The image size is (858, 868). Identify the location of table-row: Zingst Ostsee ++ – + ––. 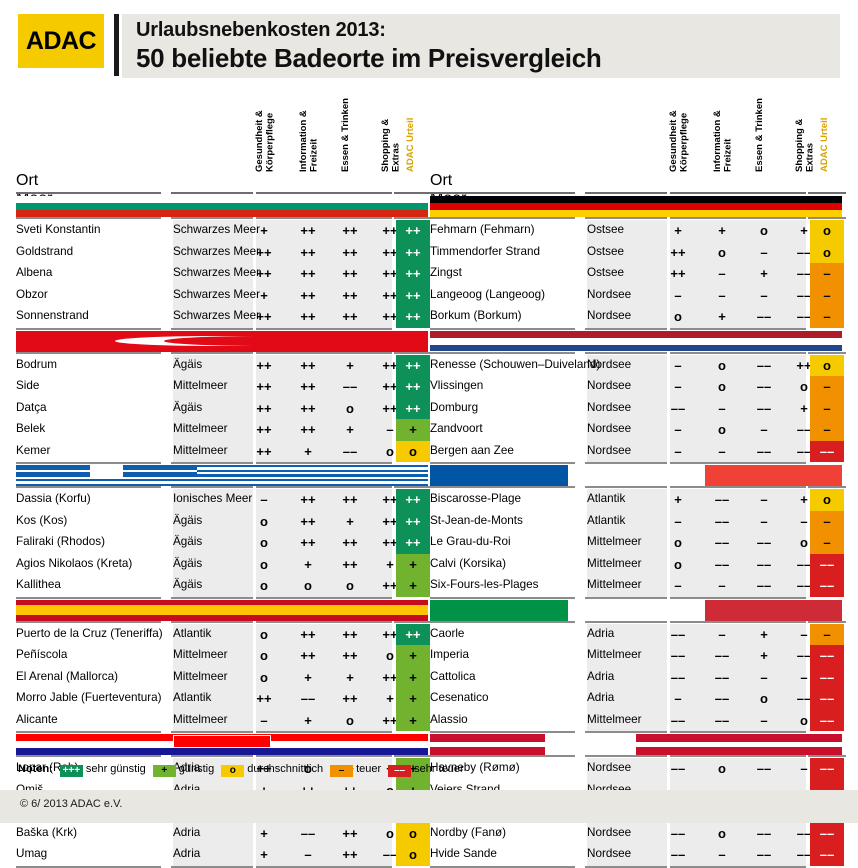
(636, 274).